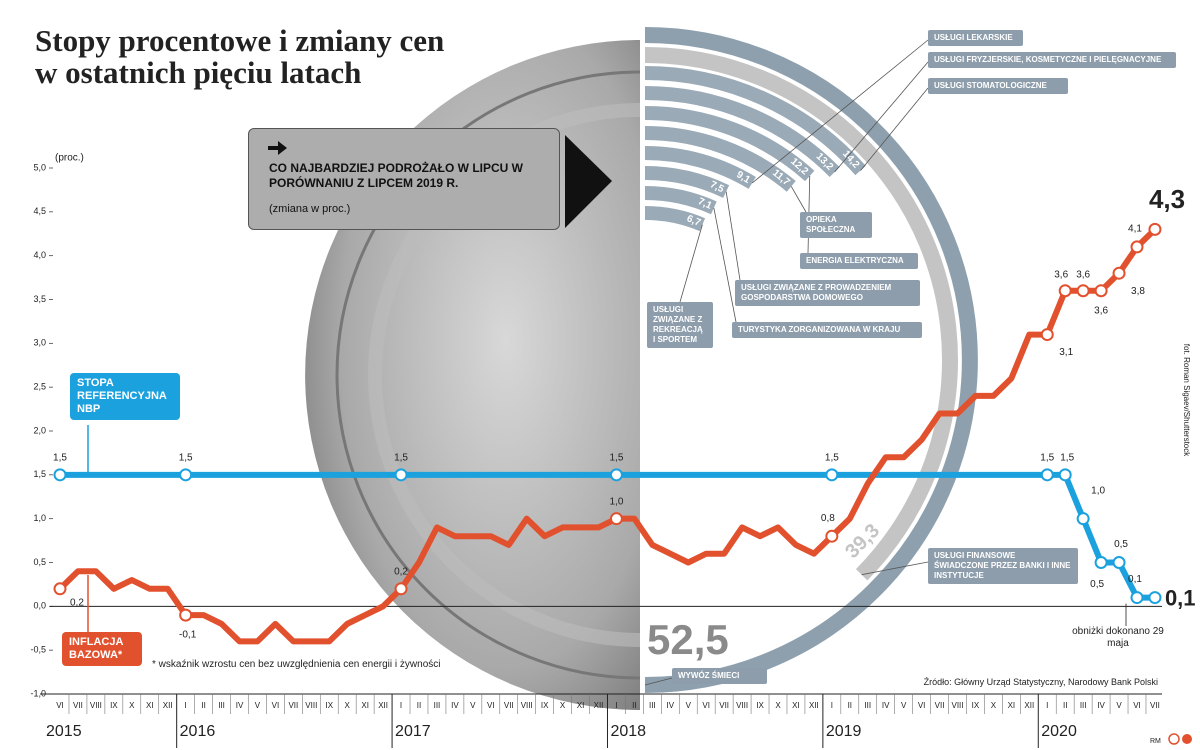 The width and height of the screenshot is (1200, 750). What do you see at coordinates (705, 204) in the screenshot?
I see `value-label: 7,1` at bounding box center [705, 204].